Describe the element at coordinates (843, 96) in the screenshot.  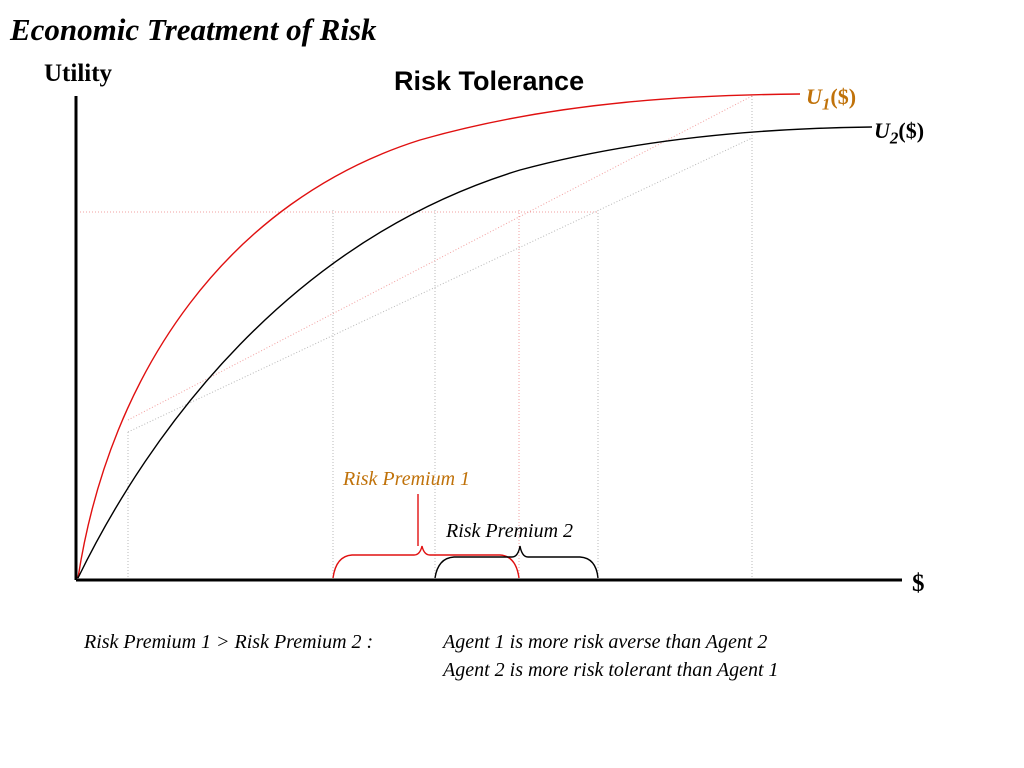
I see `u1-suffix: ($)` at that location.